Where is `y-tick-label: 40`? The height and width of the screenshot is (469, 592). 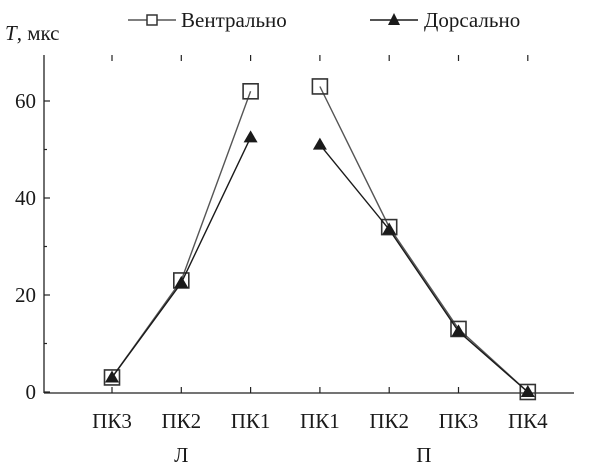 y-tick-label: 40 is located at coordinates (25, 198).